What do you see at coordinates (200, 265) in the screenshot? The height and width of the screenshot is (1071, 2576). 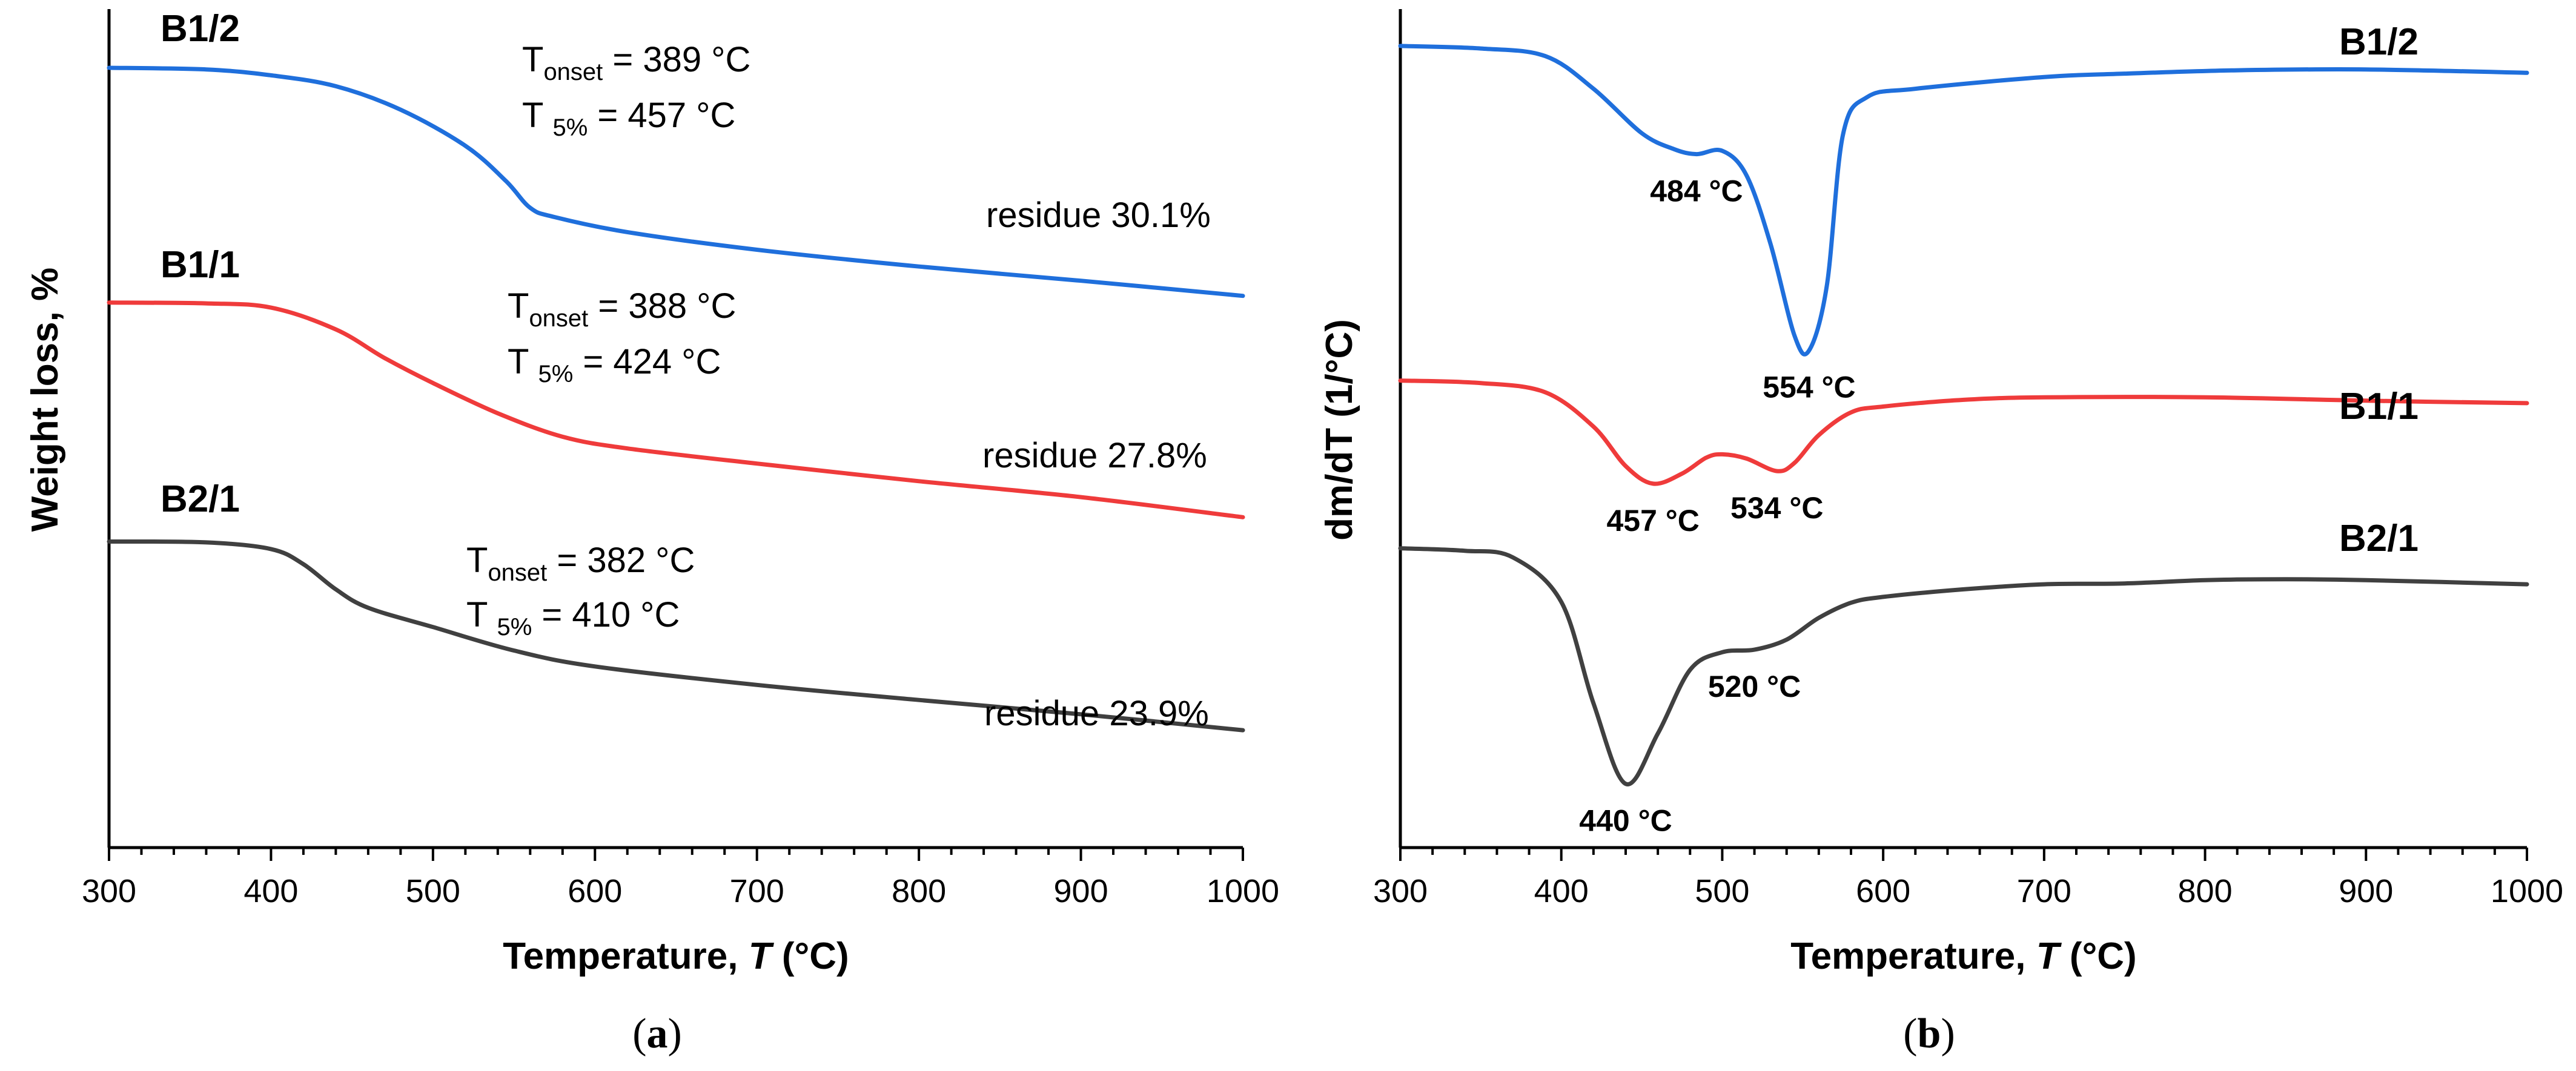 I see `panel-a-series-label-b1-1: B1/1` at bounding box center [200, 265].